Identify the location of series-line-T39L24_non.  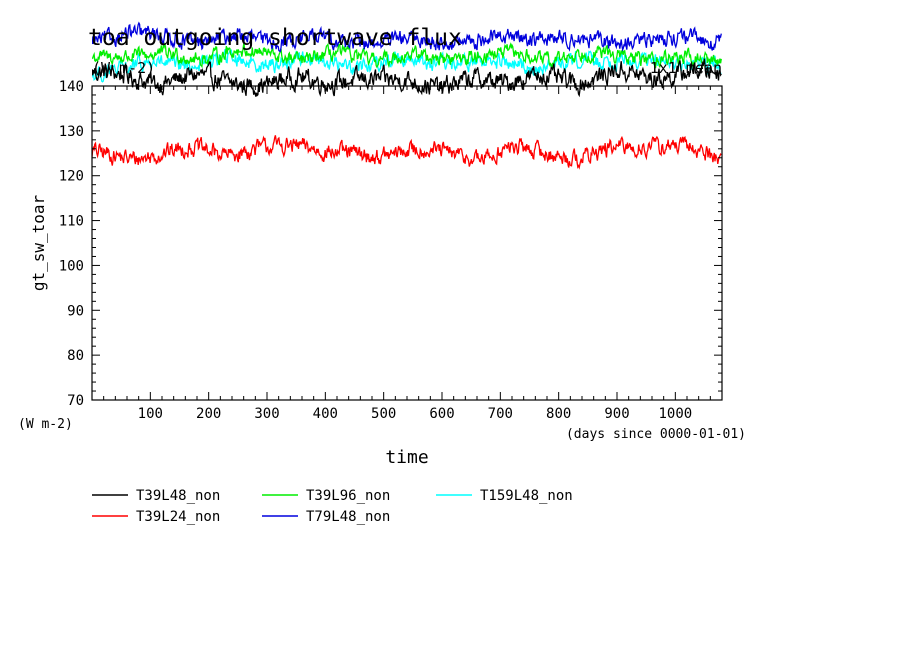
(407, 152).